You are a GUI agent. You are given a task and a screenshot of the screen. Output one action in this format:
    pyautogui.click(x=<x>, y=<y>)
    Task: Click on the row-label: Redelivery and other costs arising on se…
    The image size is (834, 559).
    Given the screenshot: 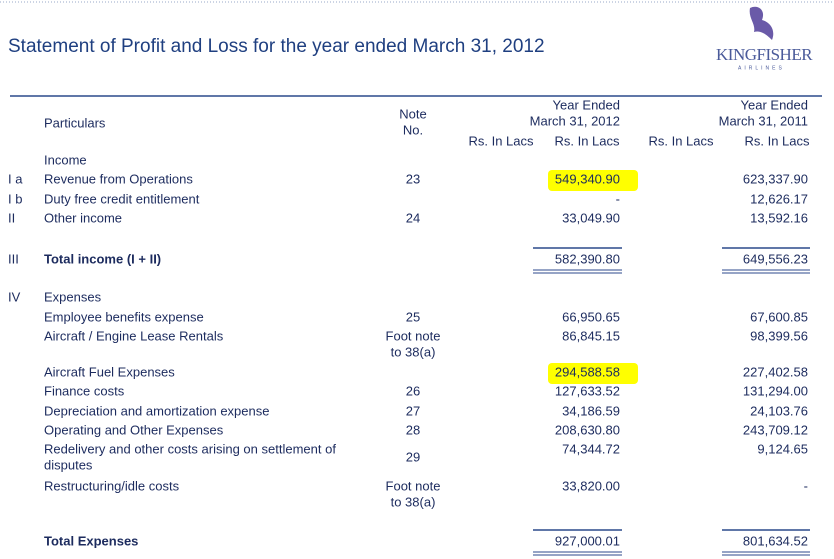 What is the action you would take?
    pyautogui.click(x=190, y=448)
    